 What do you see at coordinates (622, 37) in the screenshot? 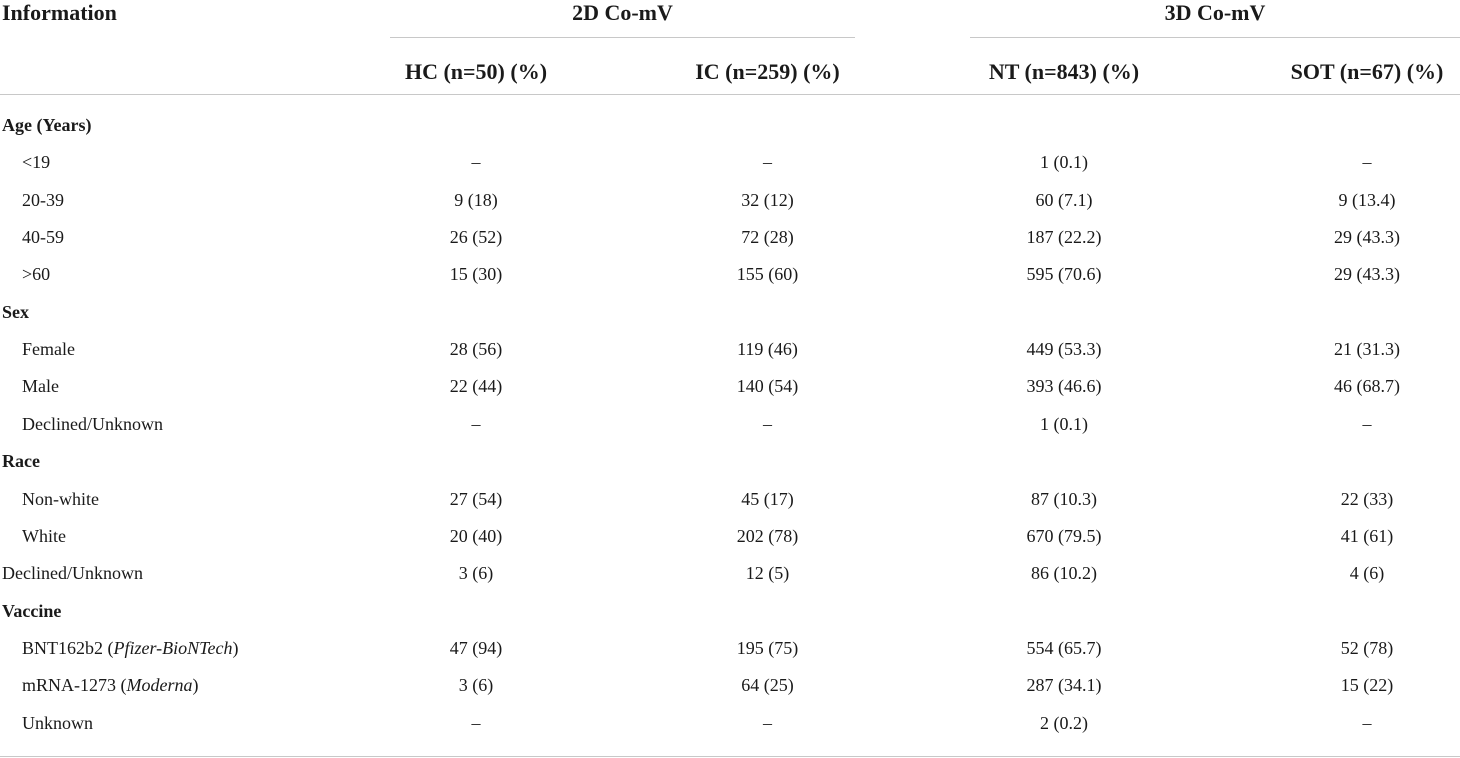
I see `group-rule-2d` at bounding box center [622, 37].